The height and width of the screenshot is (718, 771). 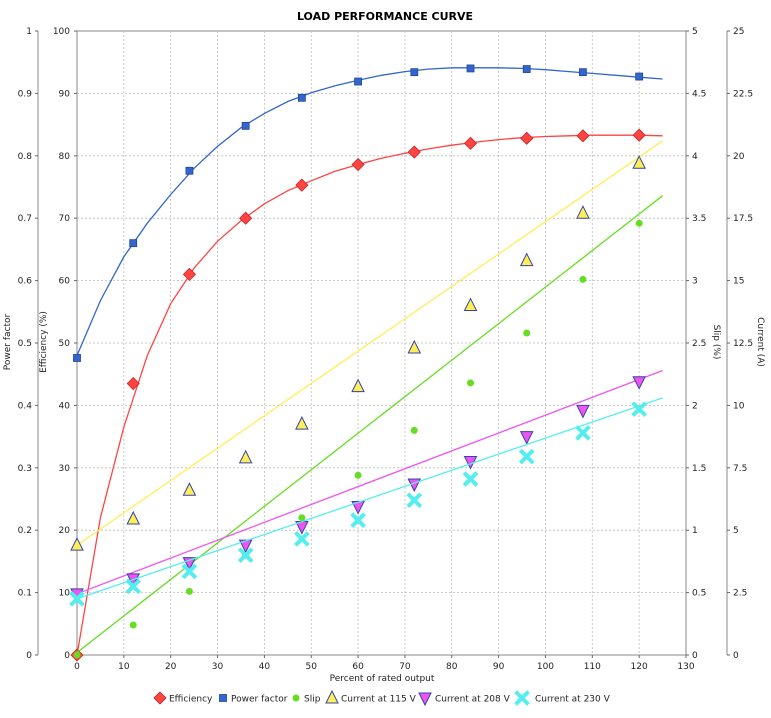 I want to click on legend-item-current-at-230-v: Current at 230 V, so click(x=562, y=698).